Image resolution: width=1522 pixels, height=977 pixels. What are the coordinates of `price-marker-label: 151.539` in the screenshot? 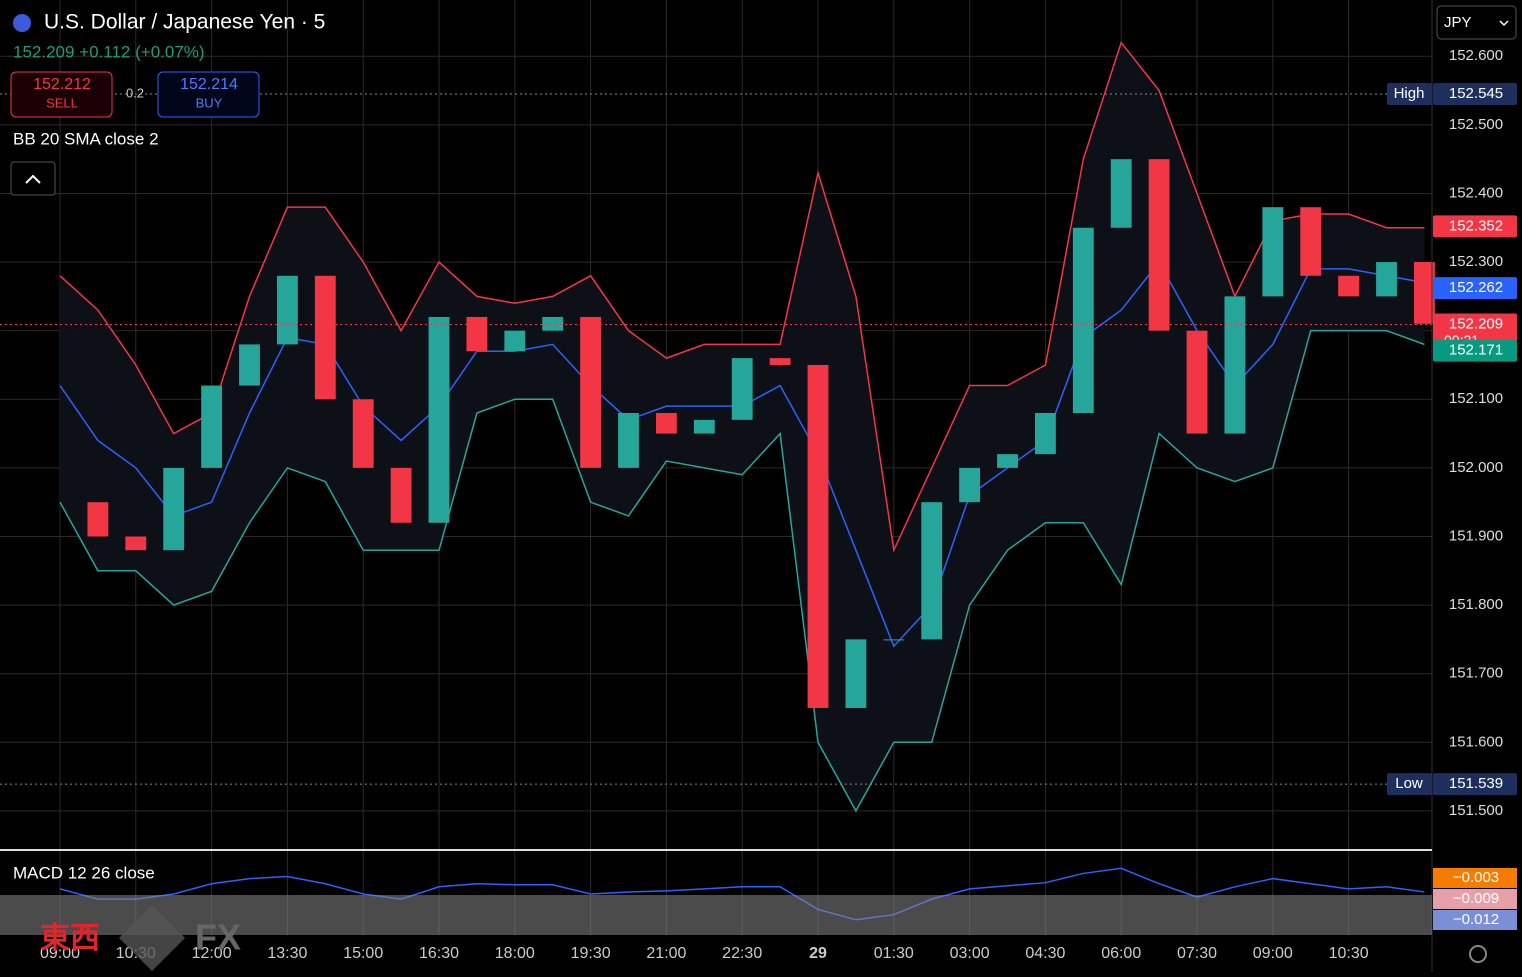 It's located at (1476, 783).